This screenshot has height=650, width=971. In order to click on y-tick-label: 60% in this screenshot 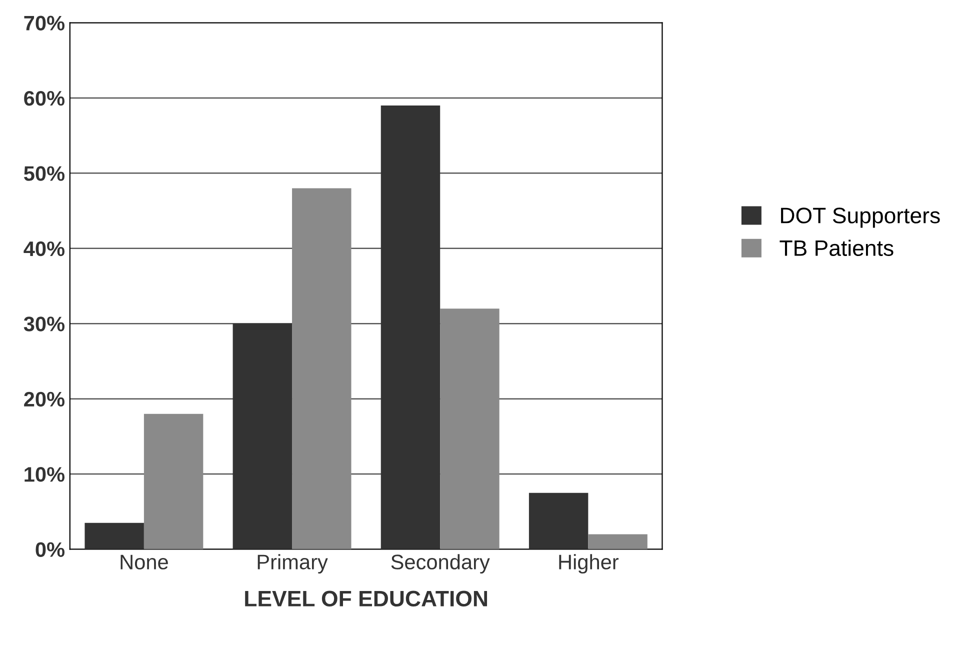, I will do `click(44, 98)`.